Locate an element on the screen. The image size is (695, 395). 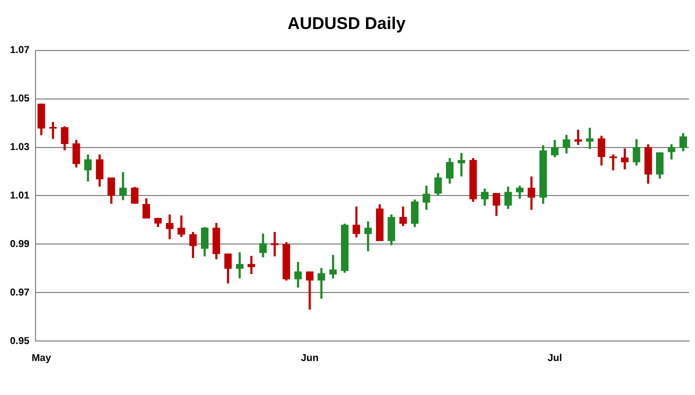
y-tick-label: 0.99 is located at coordinates (20, 244).